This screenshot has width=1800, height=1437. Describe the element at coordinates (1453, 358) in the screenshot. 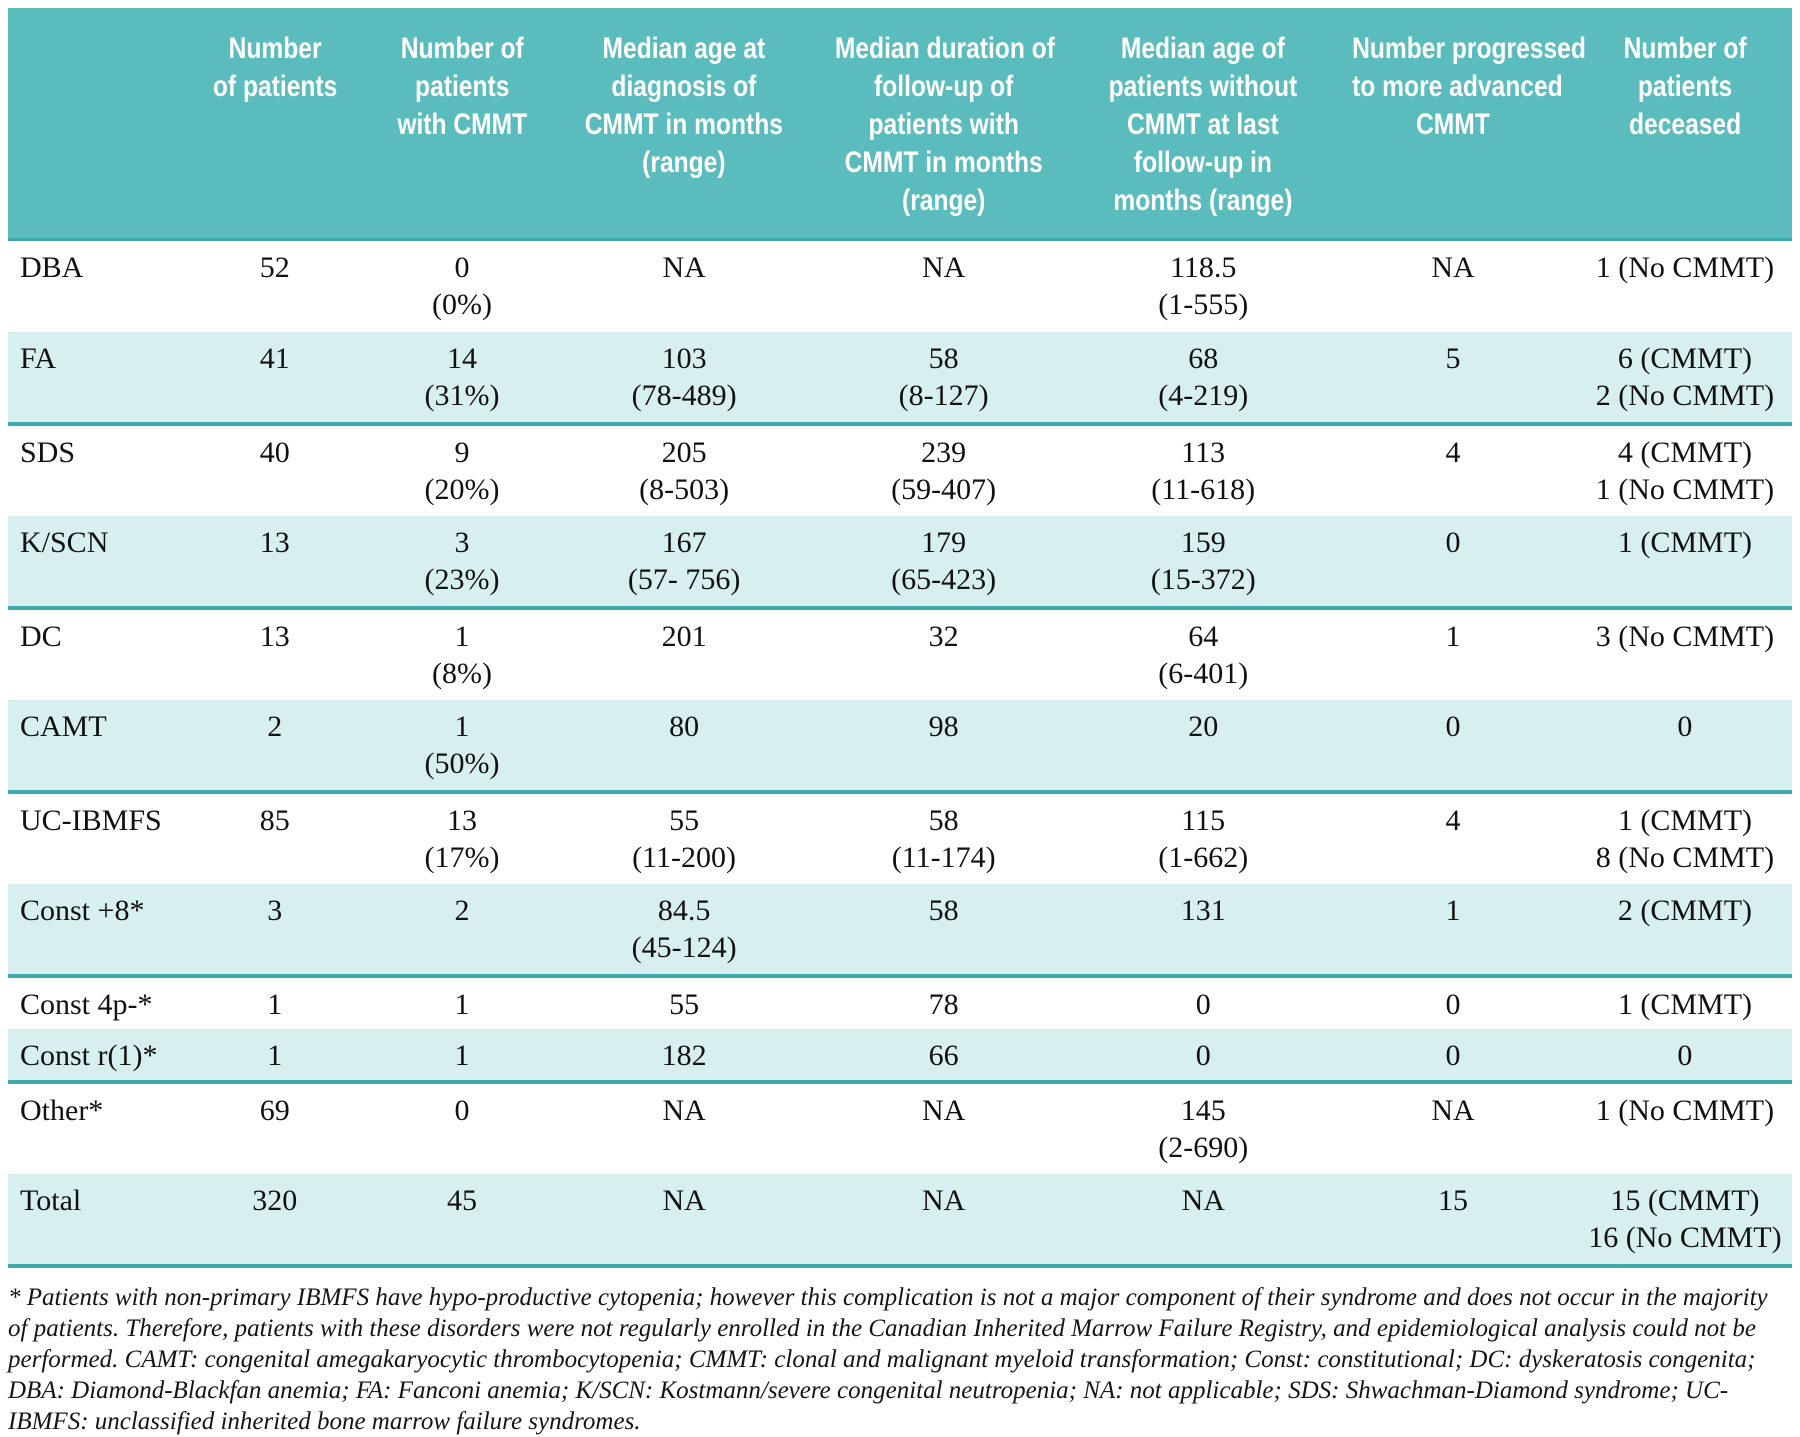

I see `cell-line: 5` at that location.